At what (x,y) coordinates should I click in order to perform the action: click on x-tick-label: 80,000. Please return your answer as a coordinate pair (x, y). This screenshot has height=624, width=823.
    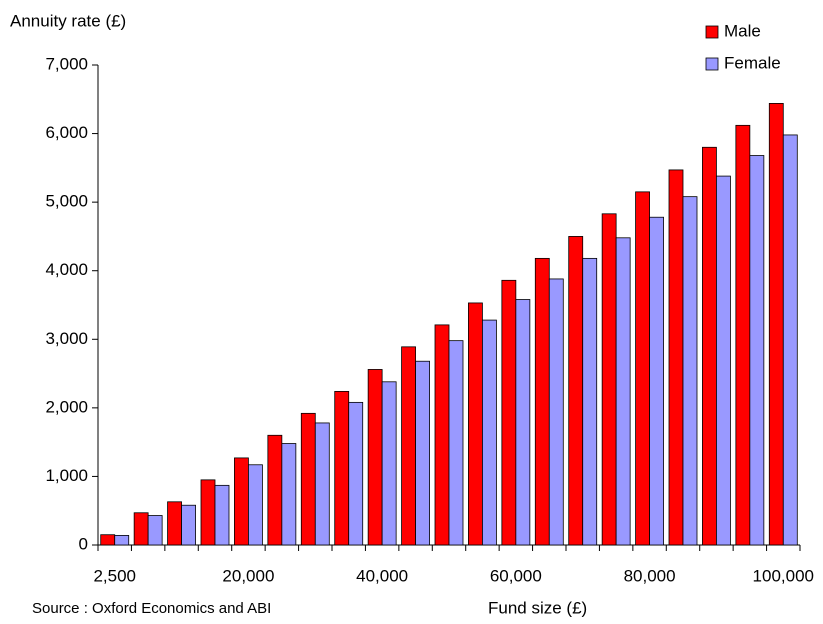
    Looking at the image, I should click on (650, 575).